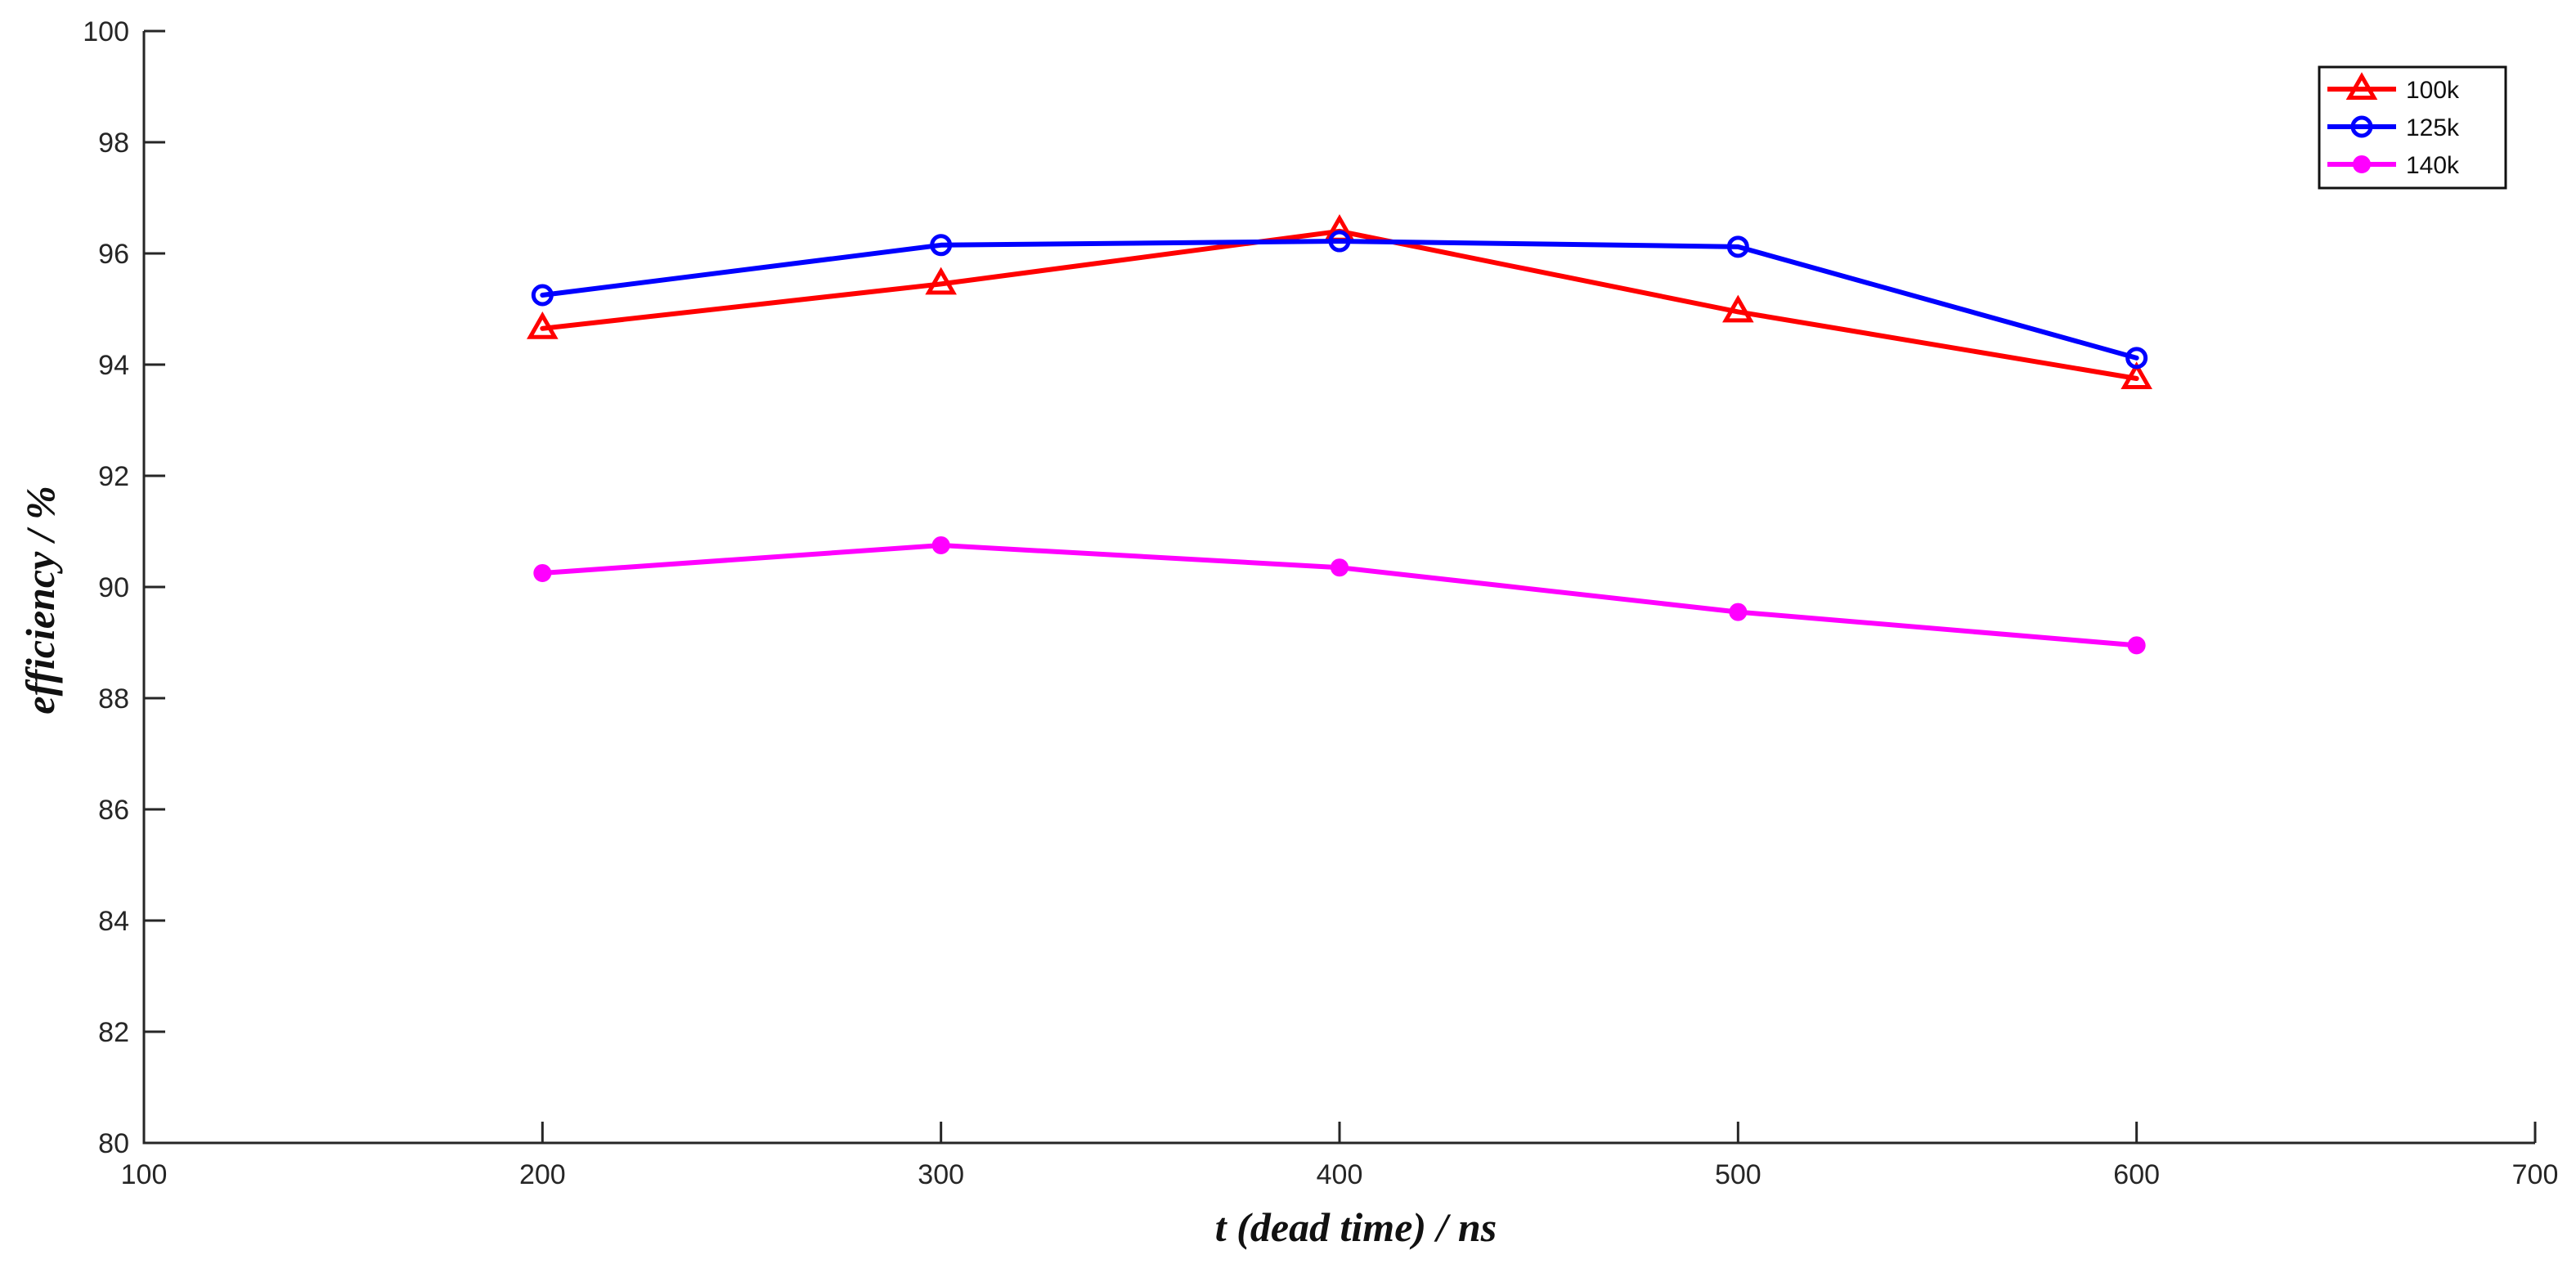  I want to click on y-tick-label: 100, so click(106, 31).